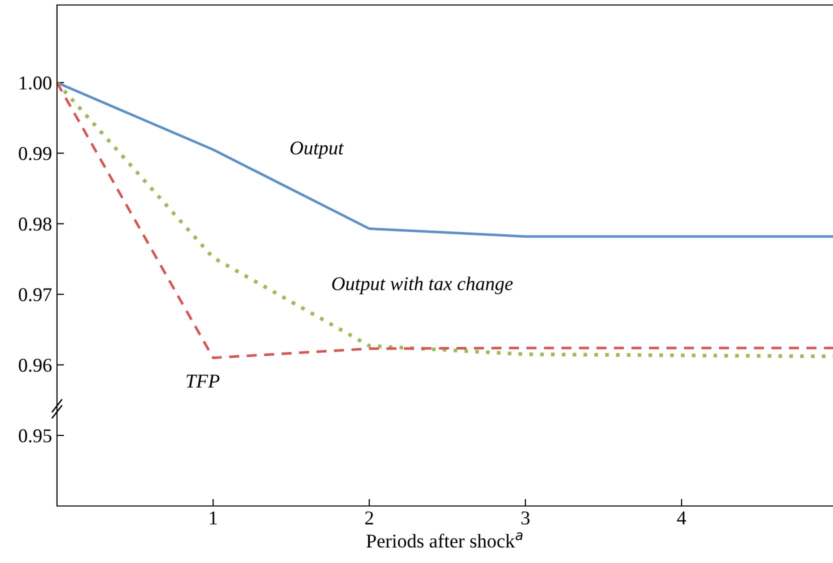 This screenshot has height=563, width=833. Describe the element at coordinates (35, 295) in the screenshot. I see `y-tick-label: 0.97` at that location.